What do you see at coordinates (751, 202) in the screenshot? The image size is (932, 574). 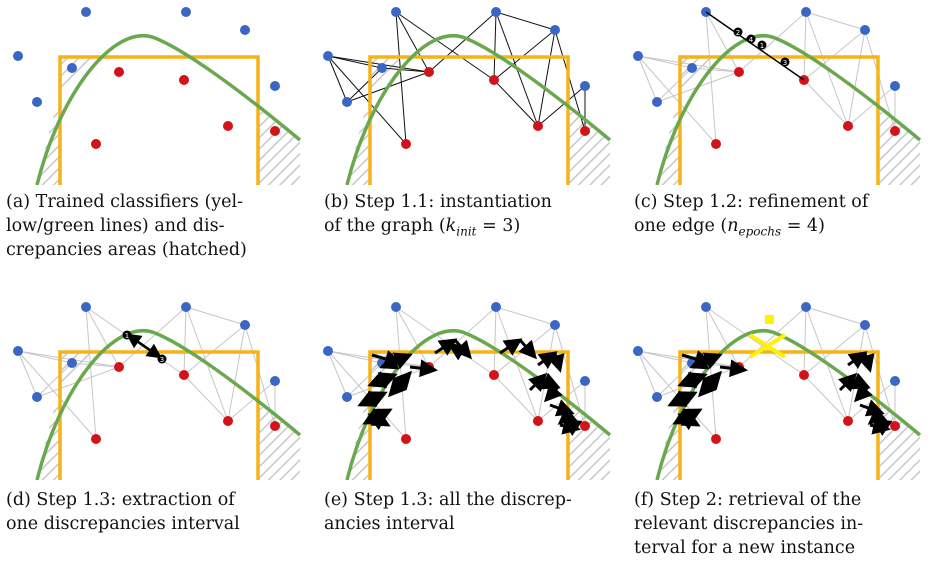 I see `caption-c-line-1: (c) Step 1.2: refinement of` at bounding box center [751, 202].